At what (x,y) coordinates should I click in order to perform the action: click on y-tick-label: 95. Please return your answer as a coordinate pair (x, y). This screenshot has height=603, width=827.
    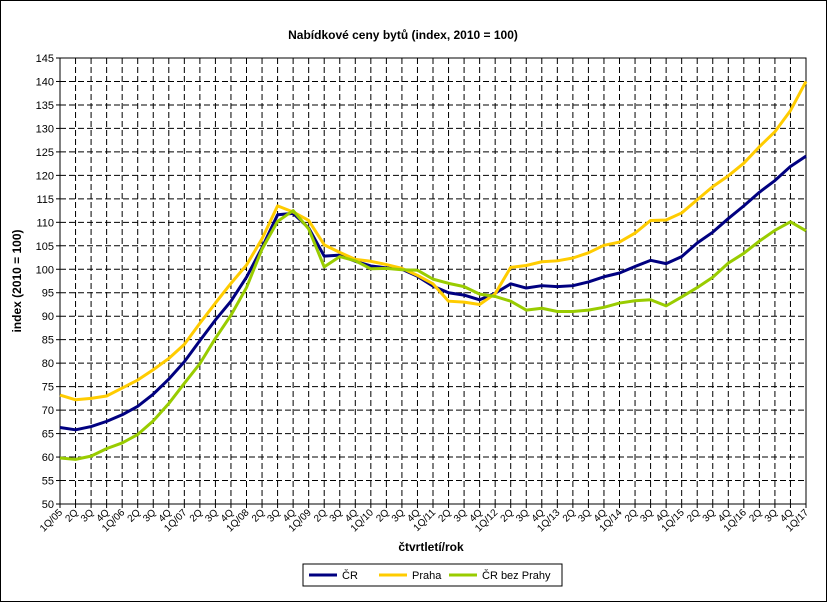
    Looking at the image, I should click on (48, 294).